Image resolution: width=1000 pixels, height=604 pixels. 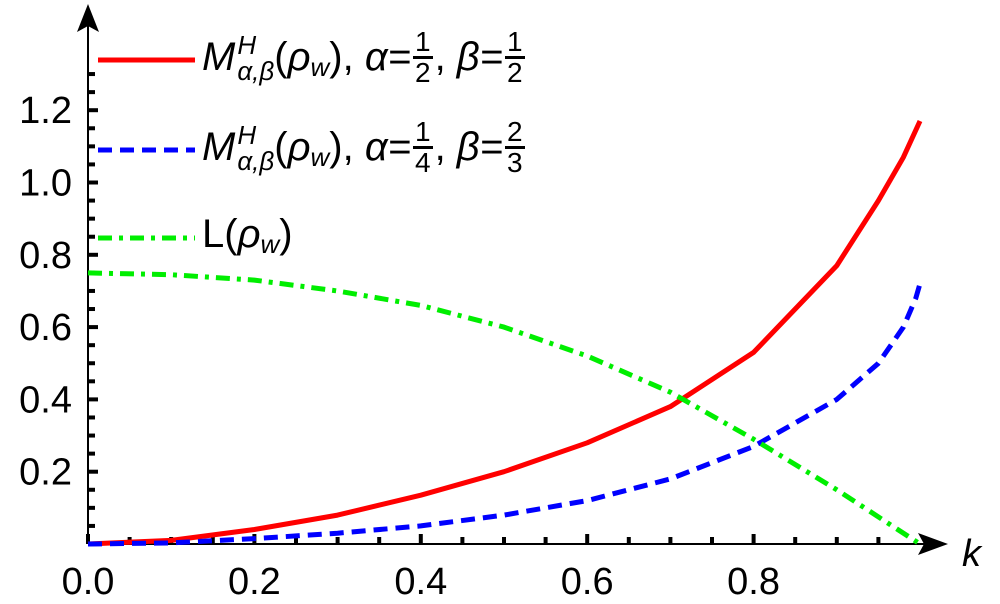 What do you see at coordinates (515, 132) in the screenshot?
I see `beta-num: 2` at bounding box center [515, 132].